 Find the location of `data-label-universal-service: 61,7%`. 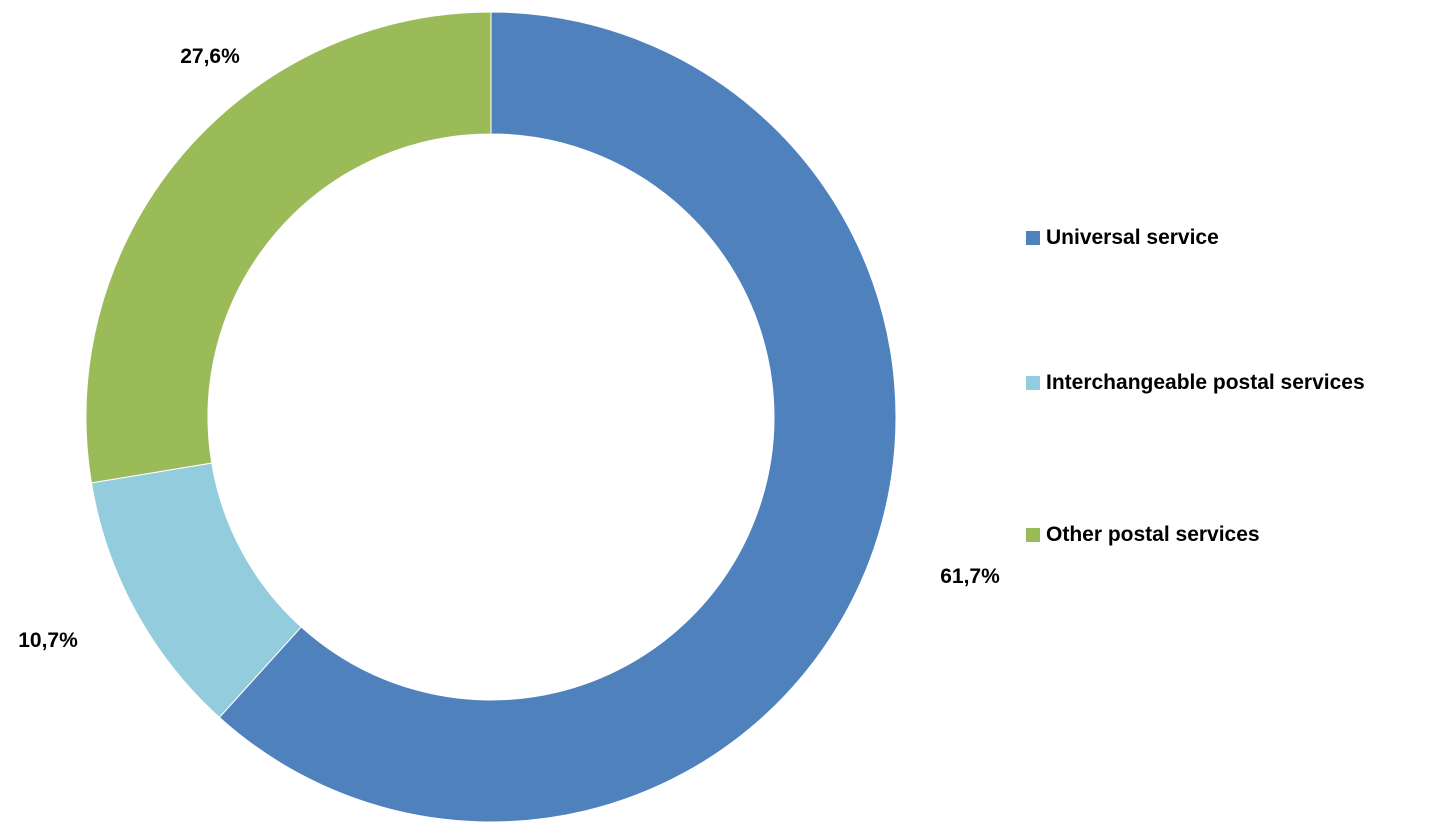

data-label-universal-service: 61,7% is located at coordinates (970, 576).